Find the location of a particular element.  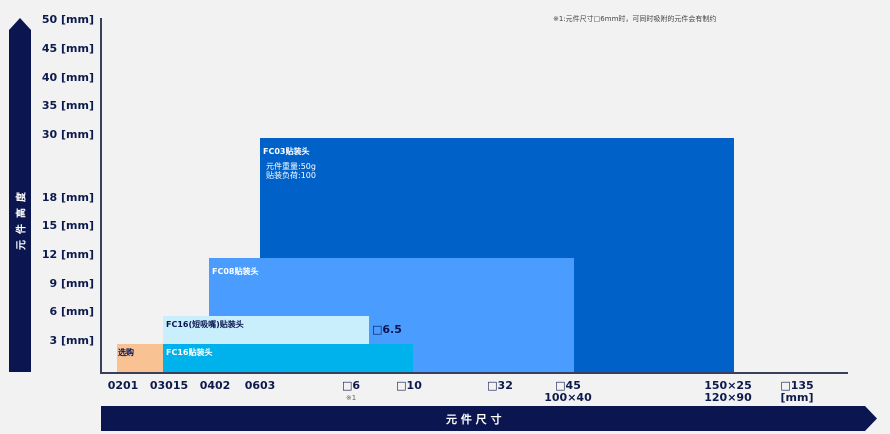

x-tick: 03015 is located at coordinates (169, 385).